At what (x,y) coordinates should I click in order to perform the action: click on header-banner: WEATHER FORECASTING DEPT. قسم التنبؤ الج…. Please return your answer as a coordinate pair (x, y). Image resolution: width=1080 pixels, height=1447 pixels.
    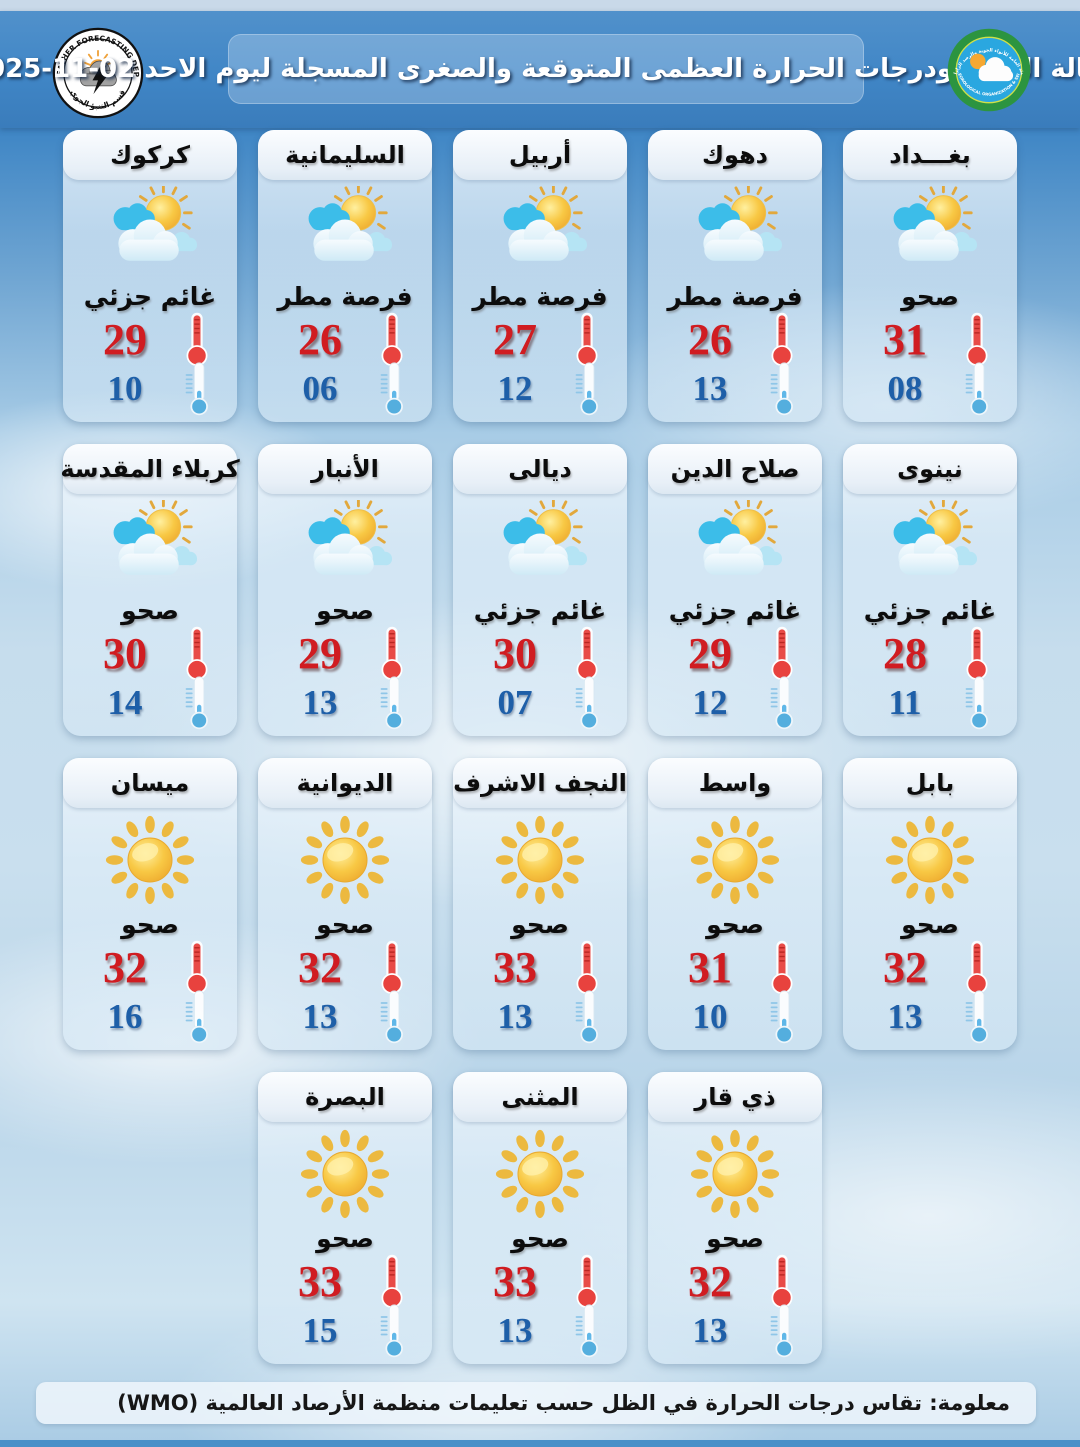
    Looking at the image, I should click on (540, 69).